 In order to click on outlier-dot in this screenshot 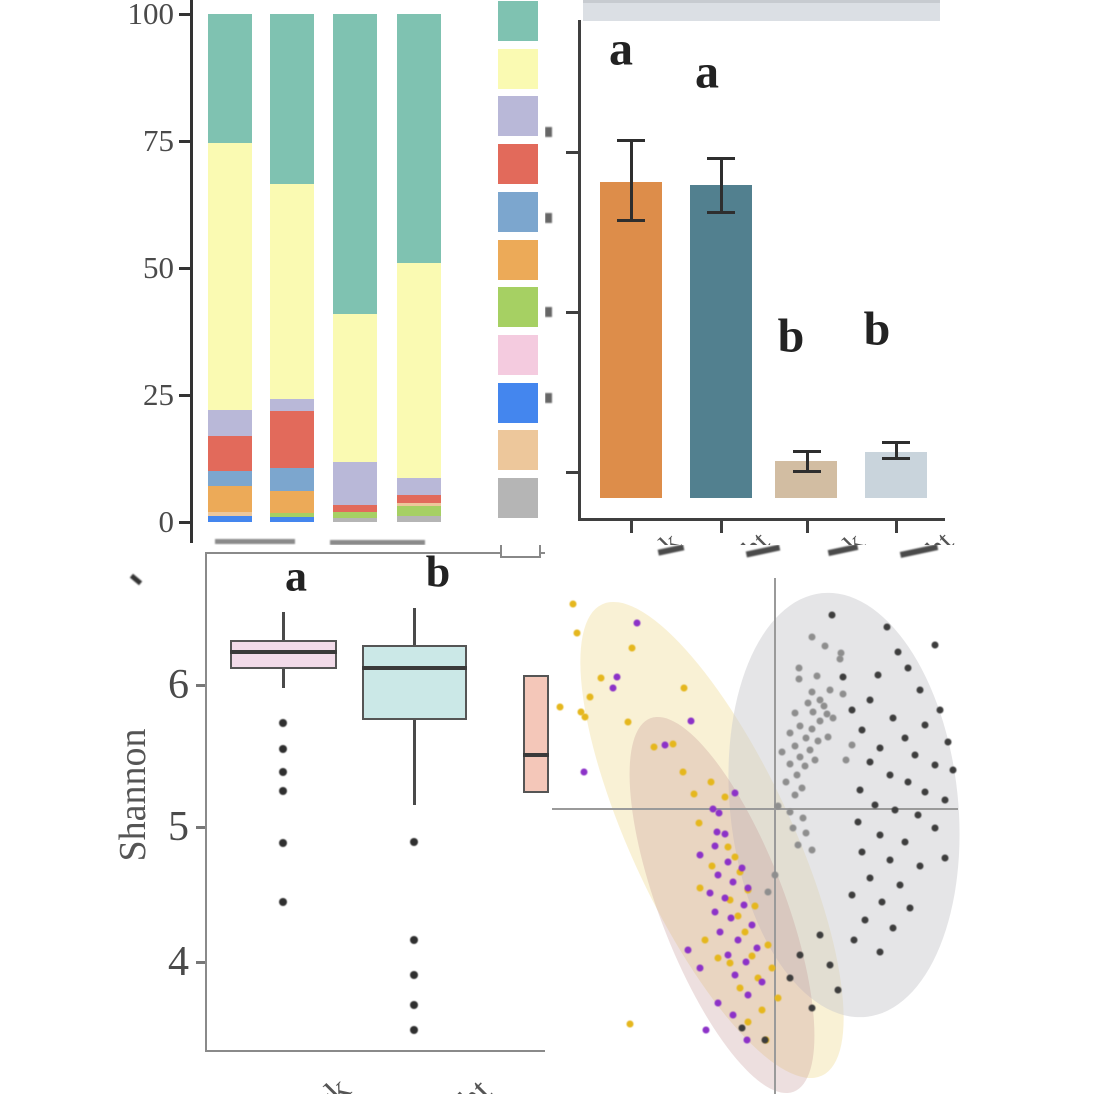, I will do `click(414, 842)`.